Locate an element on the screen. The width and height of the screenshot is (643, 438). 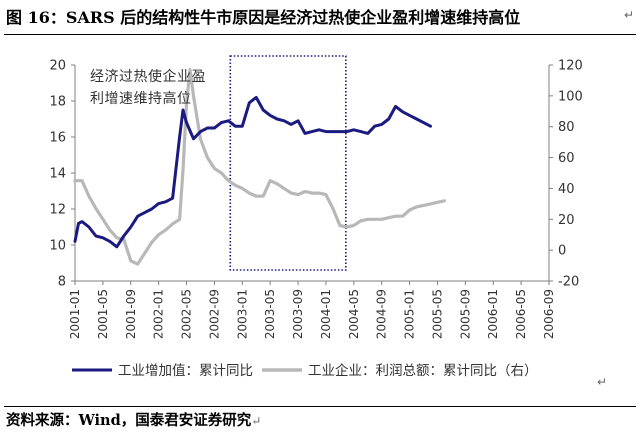
x-tick-label: 2005-09 is located at coordinates (465, 314).